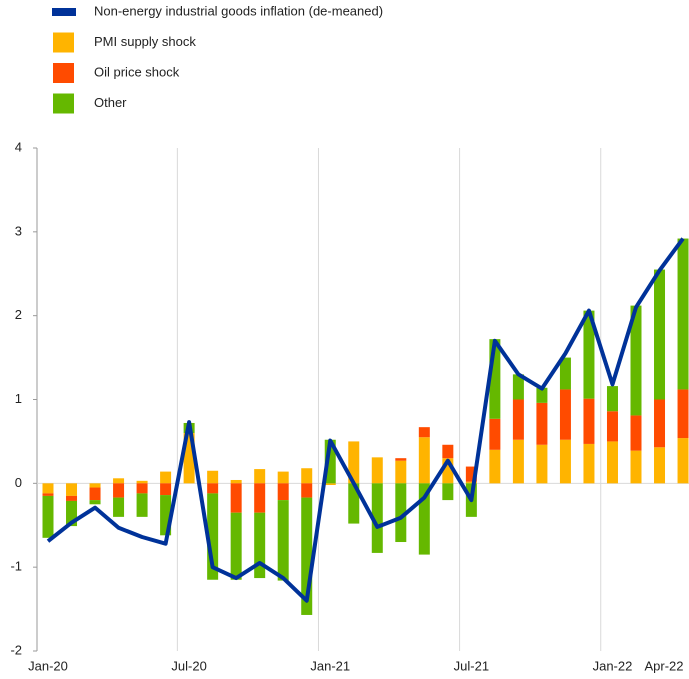 Image resolution: width=689 pixels, height=679 pixels. Describe the element at coordinates (137, 71) in the screenshot. I see `legend-label: Oil price shock` at that location.